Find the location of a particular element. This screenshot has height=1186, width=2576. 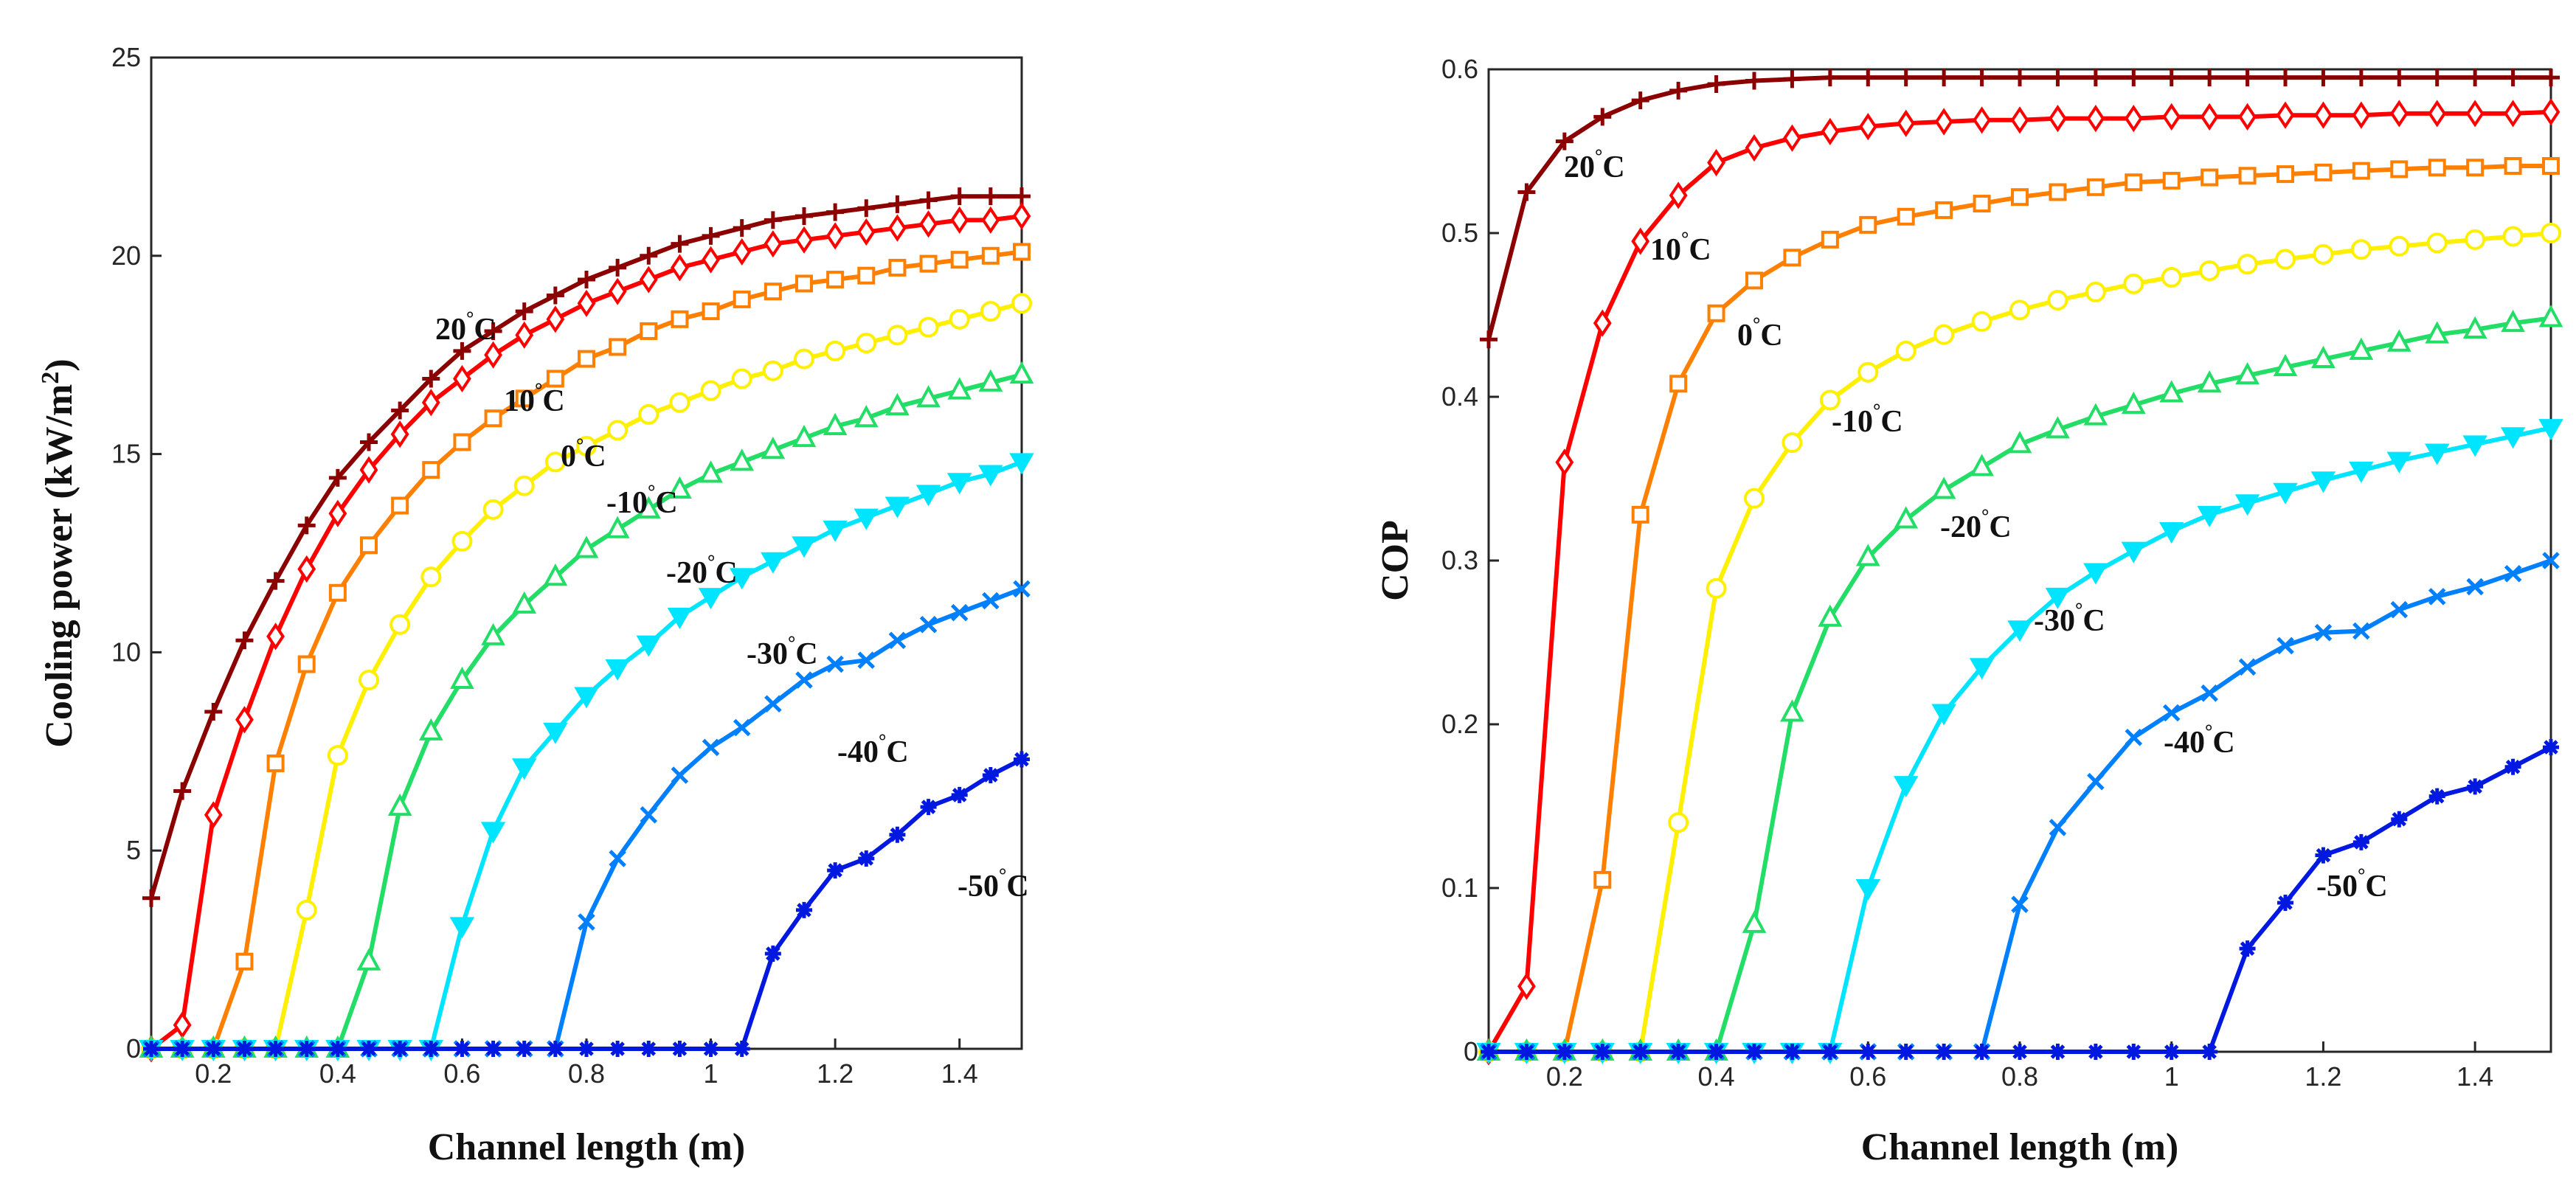

y-tick-label: 20 is located at coordinates (126, 255).